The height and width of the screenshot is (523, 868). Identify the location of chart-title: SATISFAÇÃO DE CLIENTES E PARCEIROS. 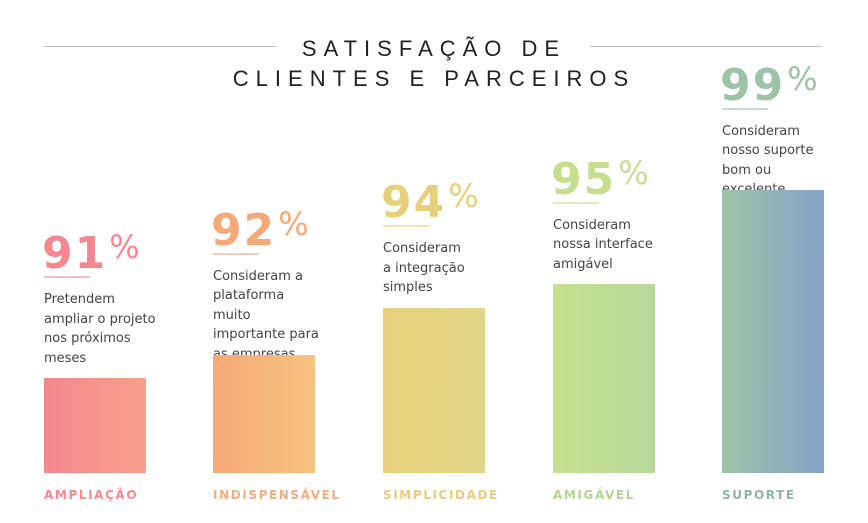
(434, 64).